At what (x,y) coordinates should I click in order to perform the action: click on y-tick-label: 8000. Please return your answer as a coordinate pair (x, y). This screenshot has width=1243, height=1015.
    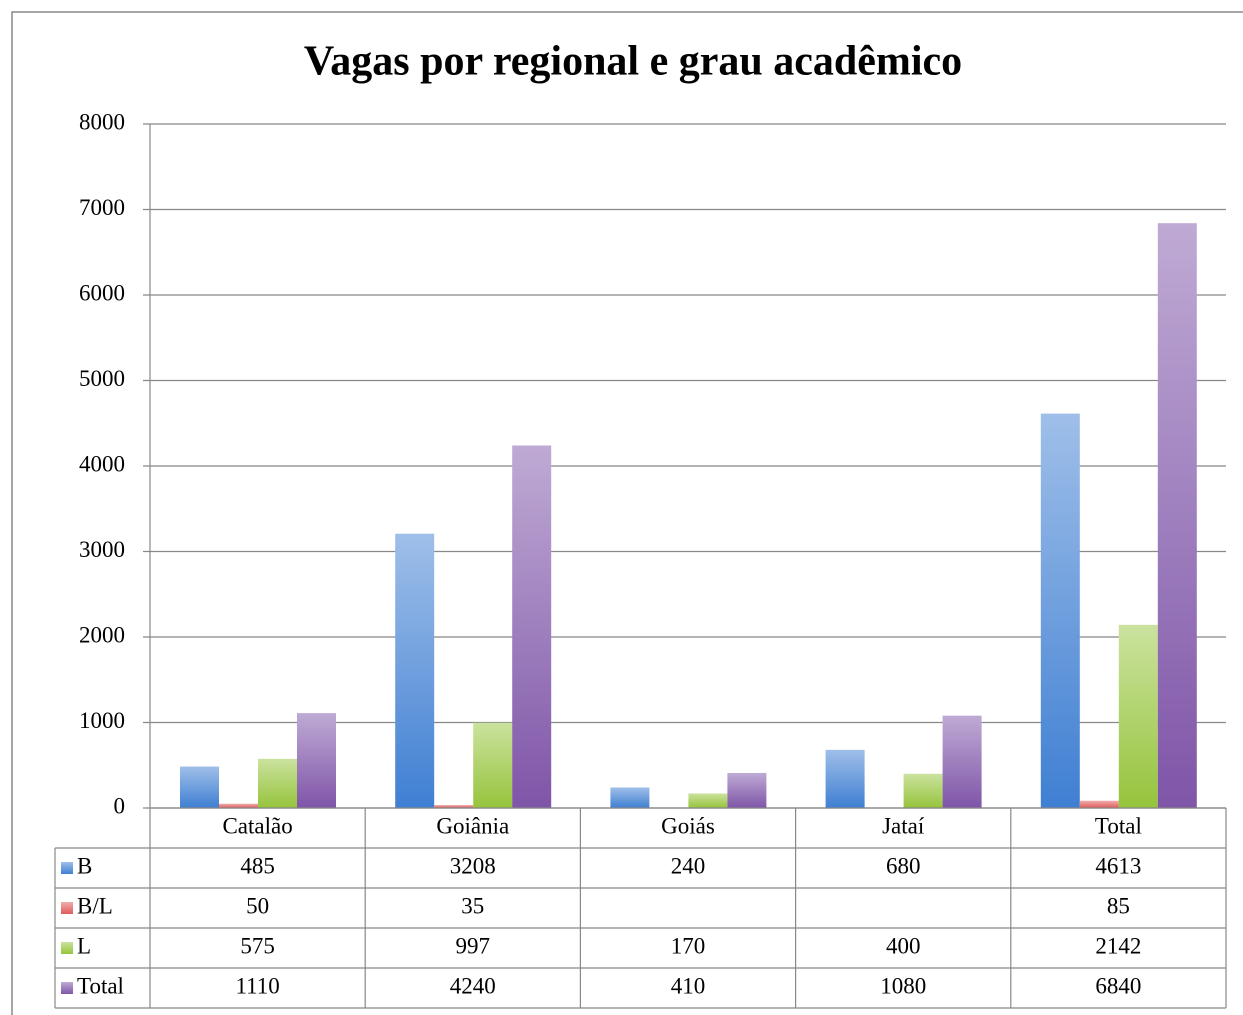
    Looking at the image, I should click on (102, 121).